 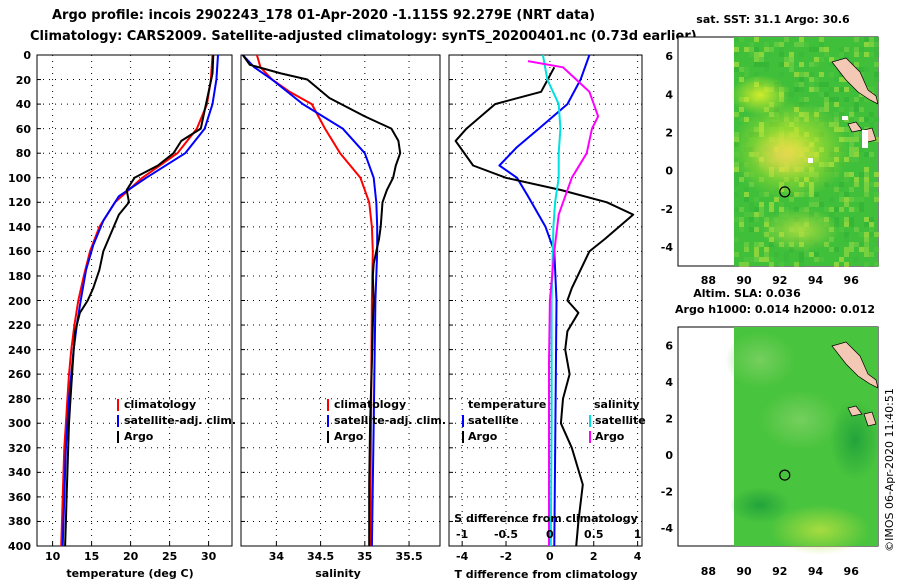 I want to click on s-tick-label: 1, so click(x=638, y=534).